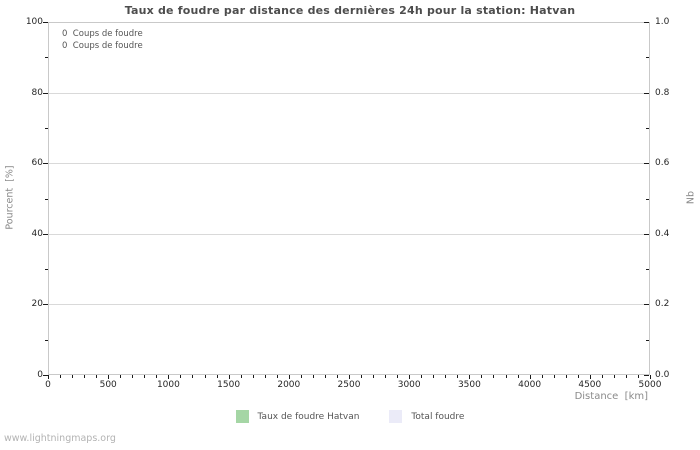  I want to click on y-tick-label-left: 80, so click(37, 92).